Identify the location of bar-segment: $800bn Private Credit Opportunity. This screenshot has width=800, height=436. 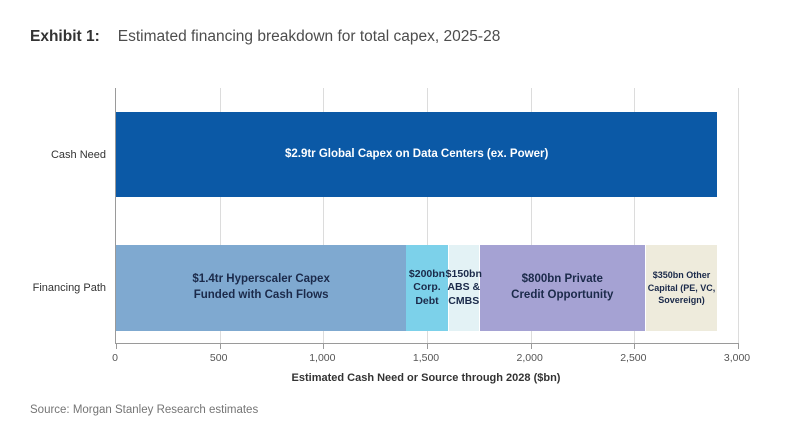
(561, 288).